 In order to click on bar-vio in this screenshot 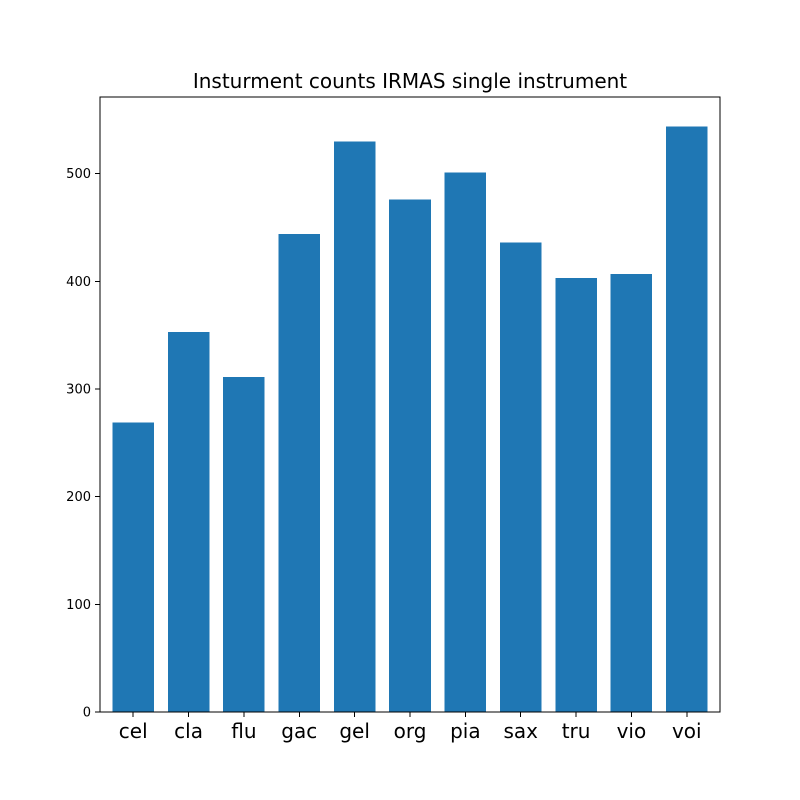, I will do `click(631, 492)`.